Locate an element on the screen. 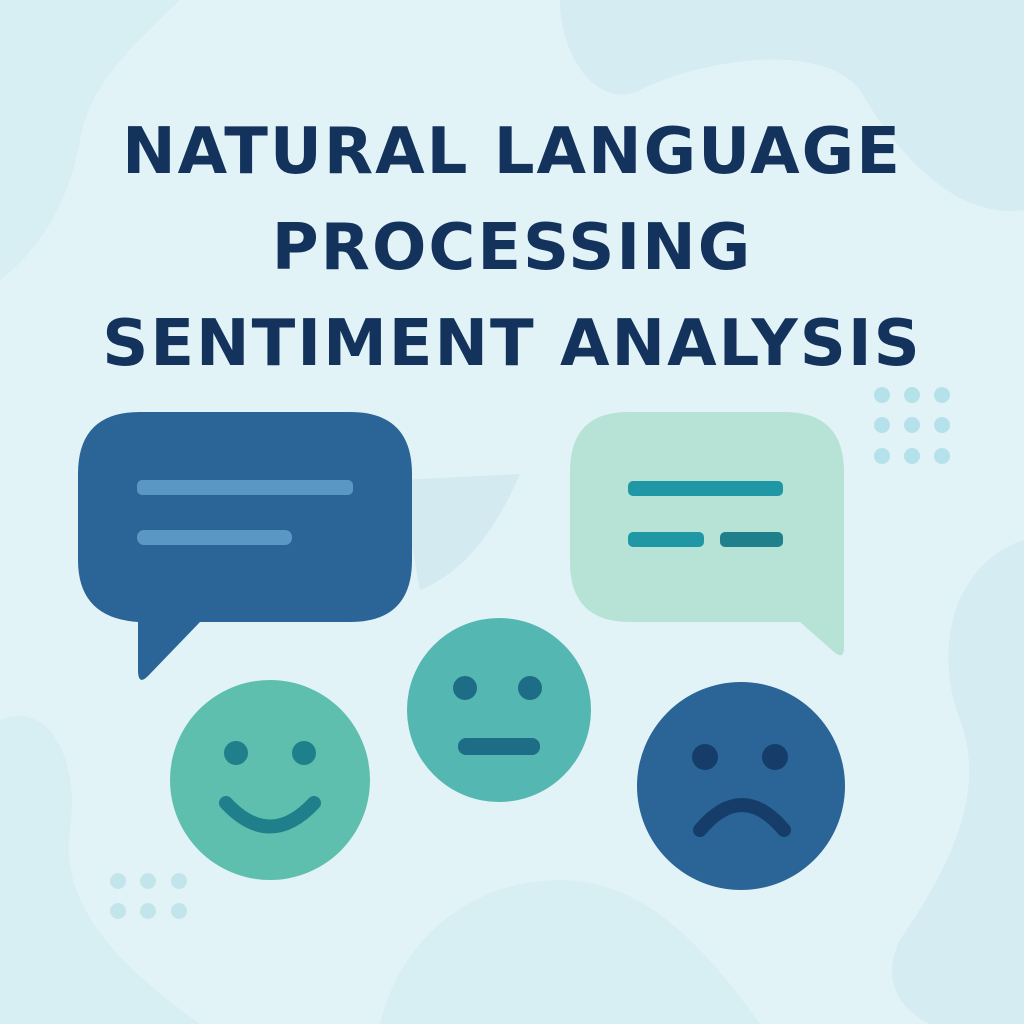 The height and width of the screenshot is (1024, 1024). background-blob-top-right is located at coordinates (792, 106).